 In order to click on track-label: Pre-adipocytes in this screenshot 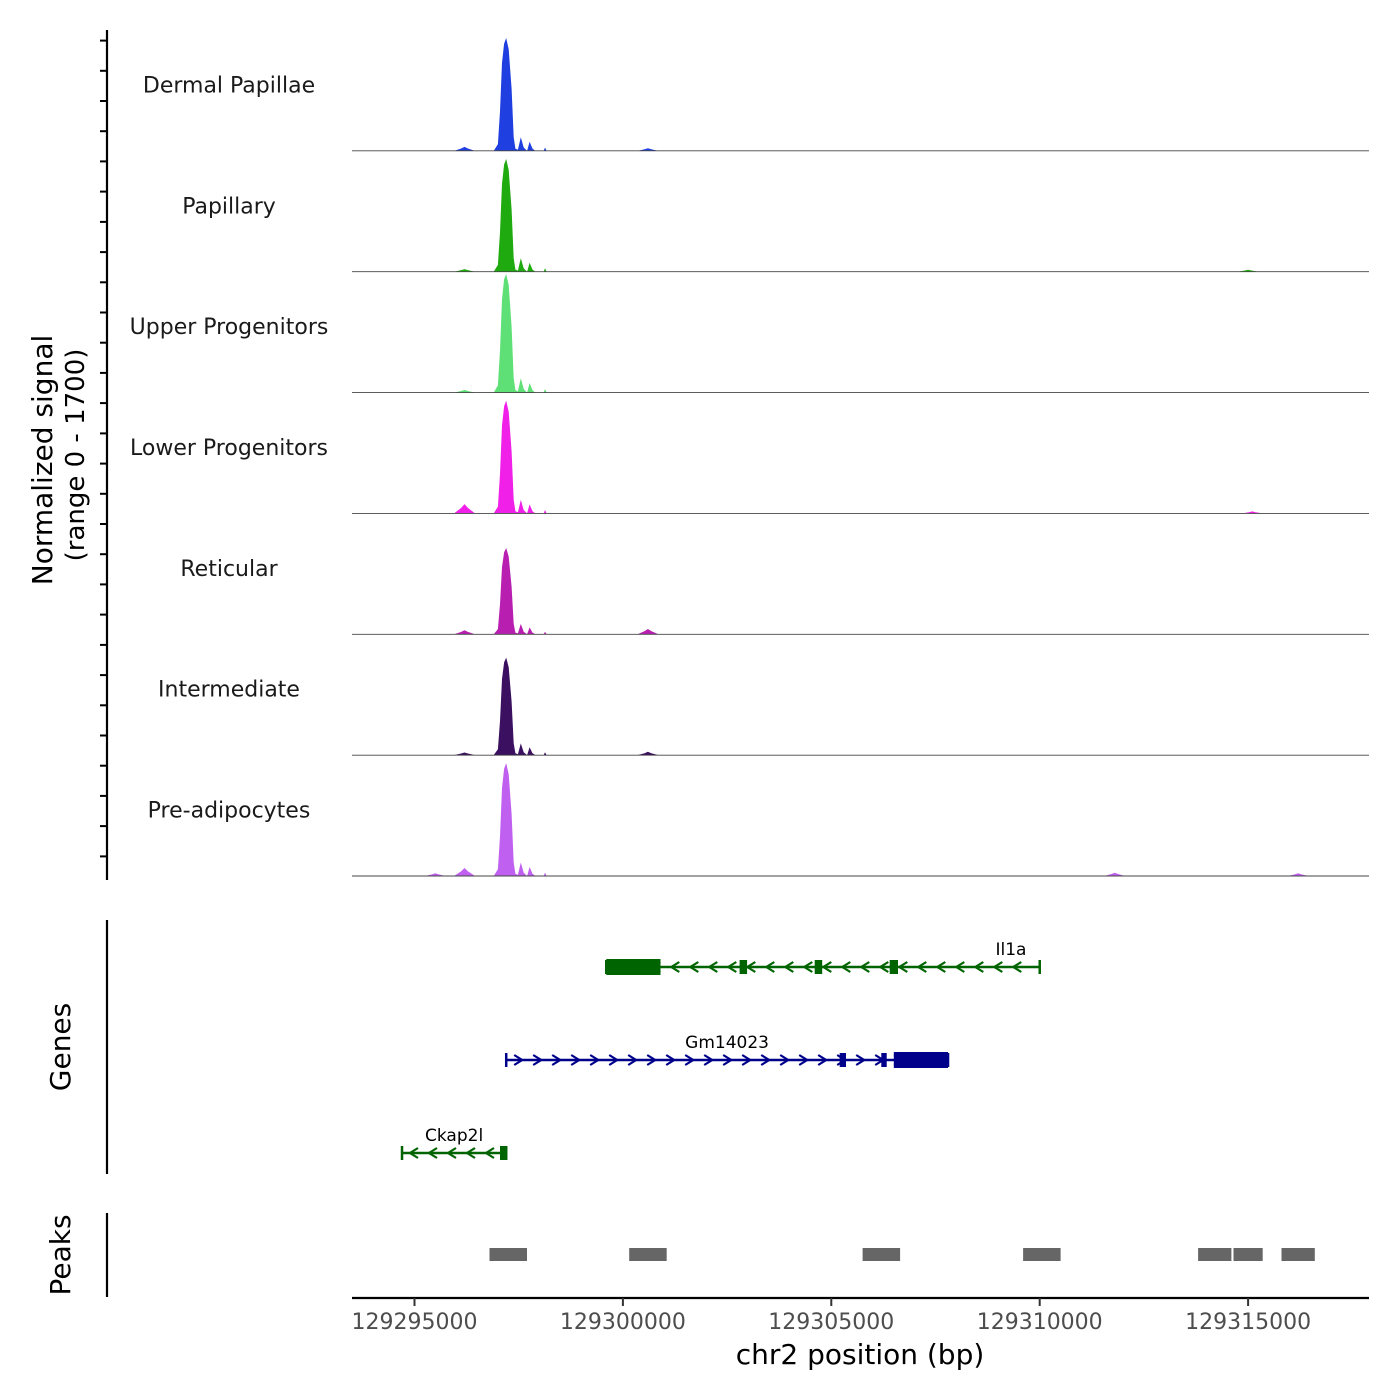, I will do `click(229, 811)`.